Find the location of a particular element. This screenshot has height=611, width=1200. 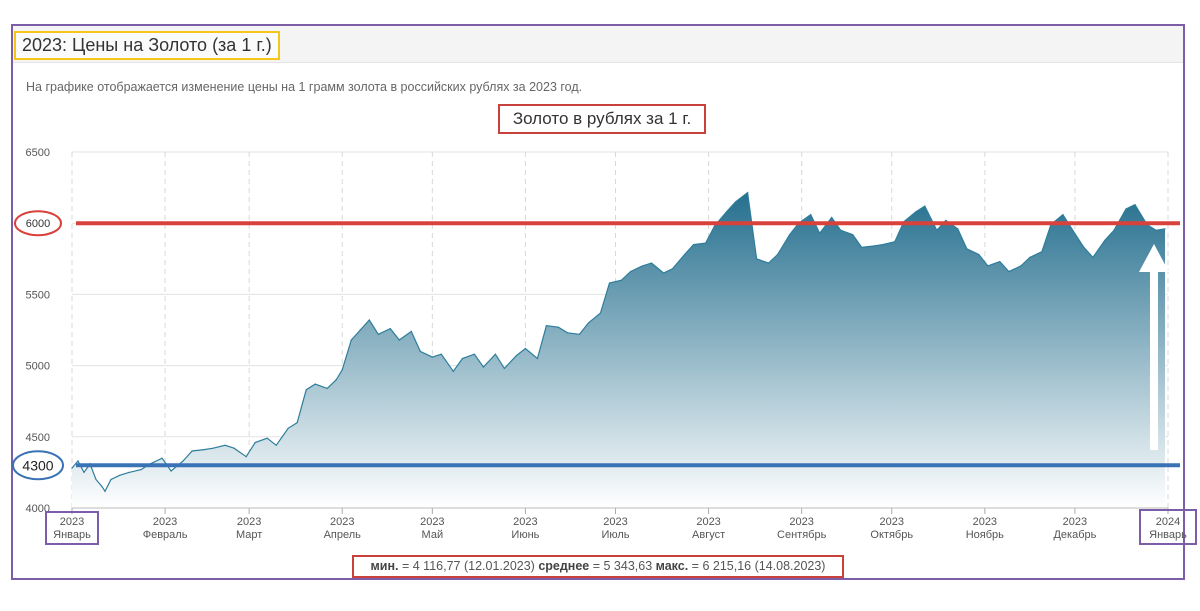

x-tick-month: Апрель is located at coordinates (343, 535).